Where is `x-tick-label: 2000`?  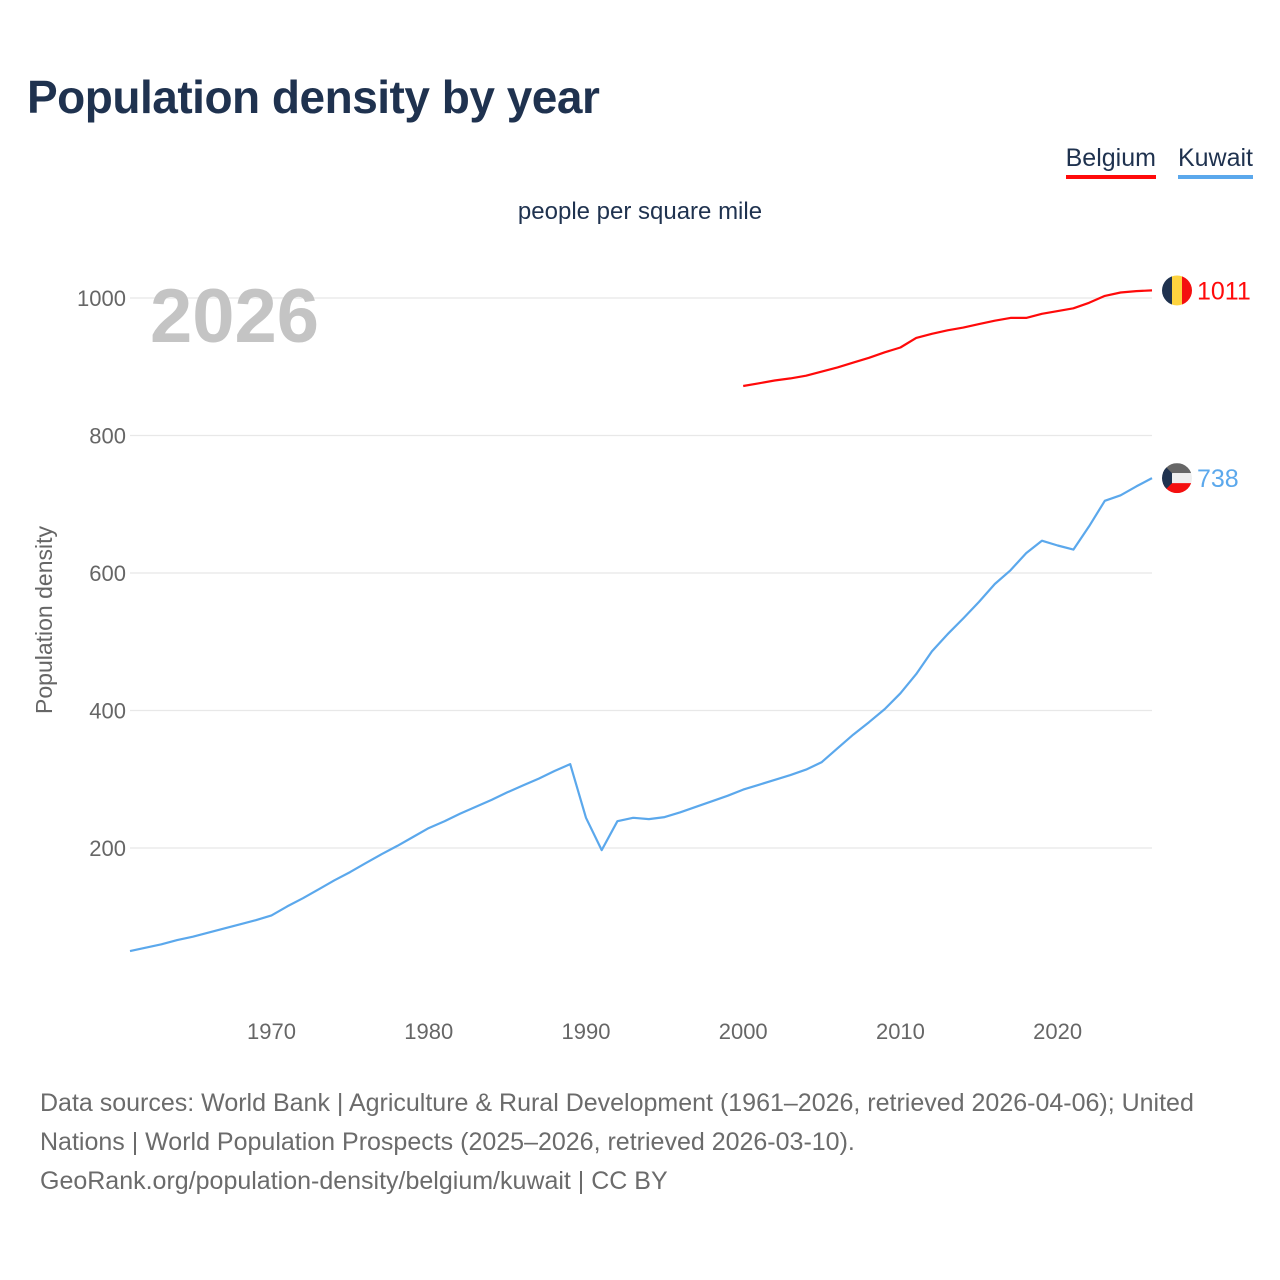 x-tick-label: 2000 is located at coordinates (743, 1031).